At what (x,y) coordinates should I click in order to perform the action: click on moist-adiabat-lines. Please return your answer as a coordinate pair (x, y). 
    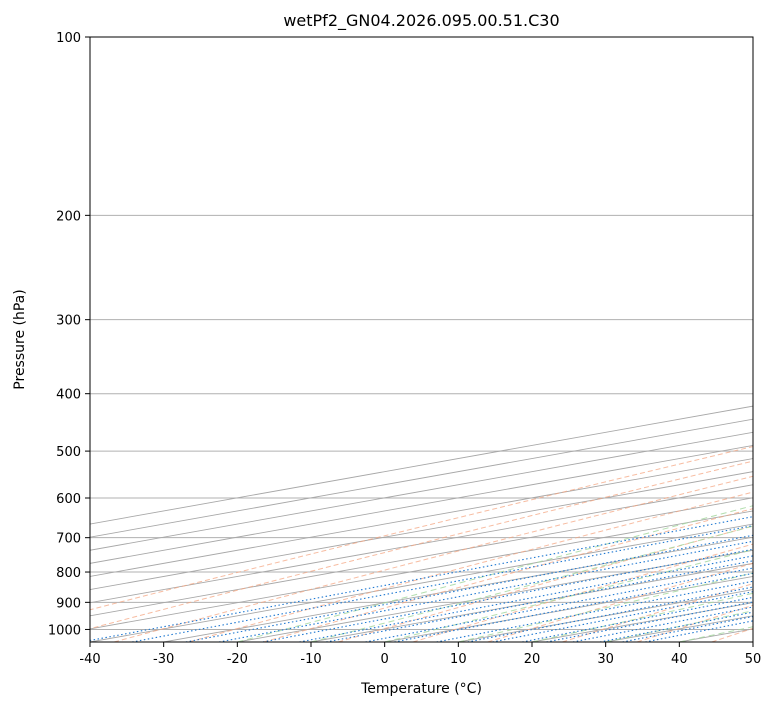
    Looking at the image, I should click on (495, 573).